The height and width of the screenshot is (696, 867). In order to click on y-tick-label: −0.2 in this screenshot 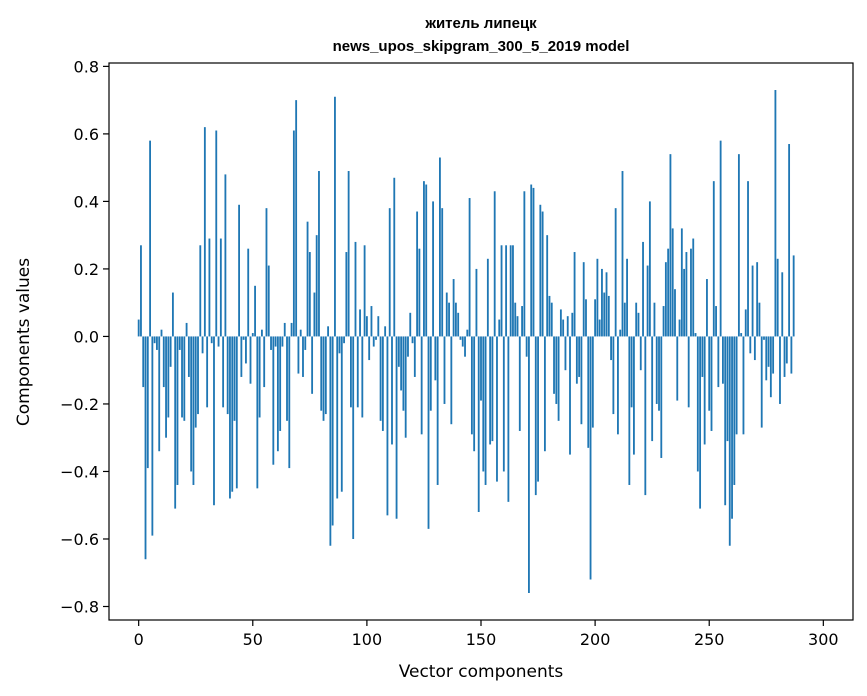, I will do `click(79, 404)`.